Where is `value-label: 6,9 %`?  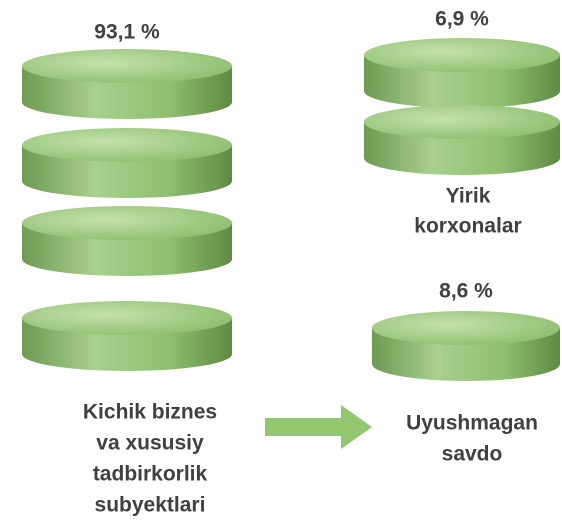
value-label: 6,9 % is located at coordinates (462, 19).